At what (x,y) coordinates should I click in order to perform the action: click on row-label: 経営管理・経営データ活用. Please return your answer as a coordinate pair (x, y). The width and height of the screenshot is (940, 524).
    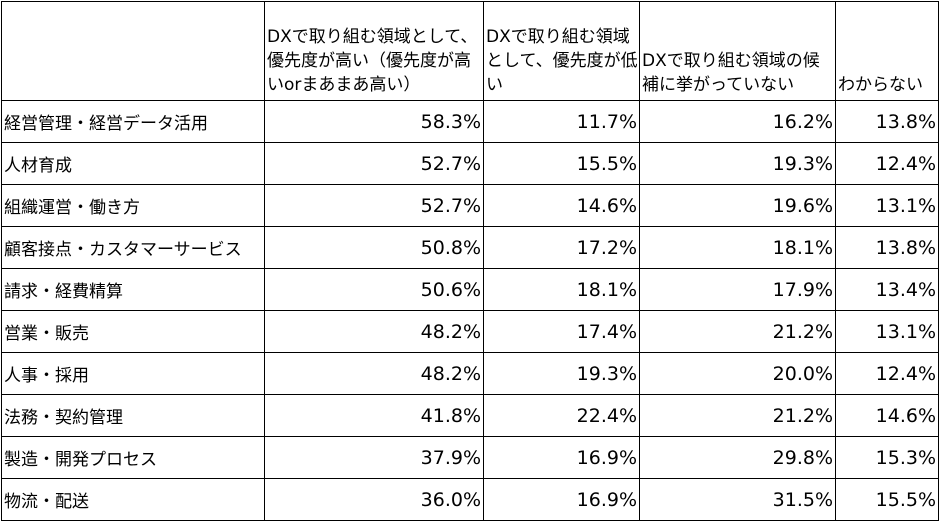
    Looking at the image, I should click on (133, 121).